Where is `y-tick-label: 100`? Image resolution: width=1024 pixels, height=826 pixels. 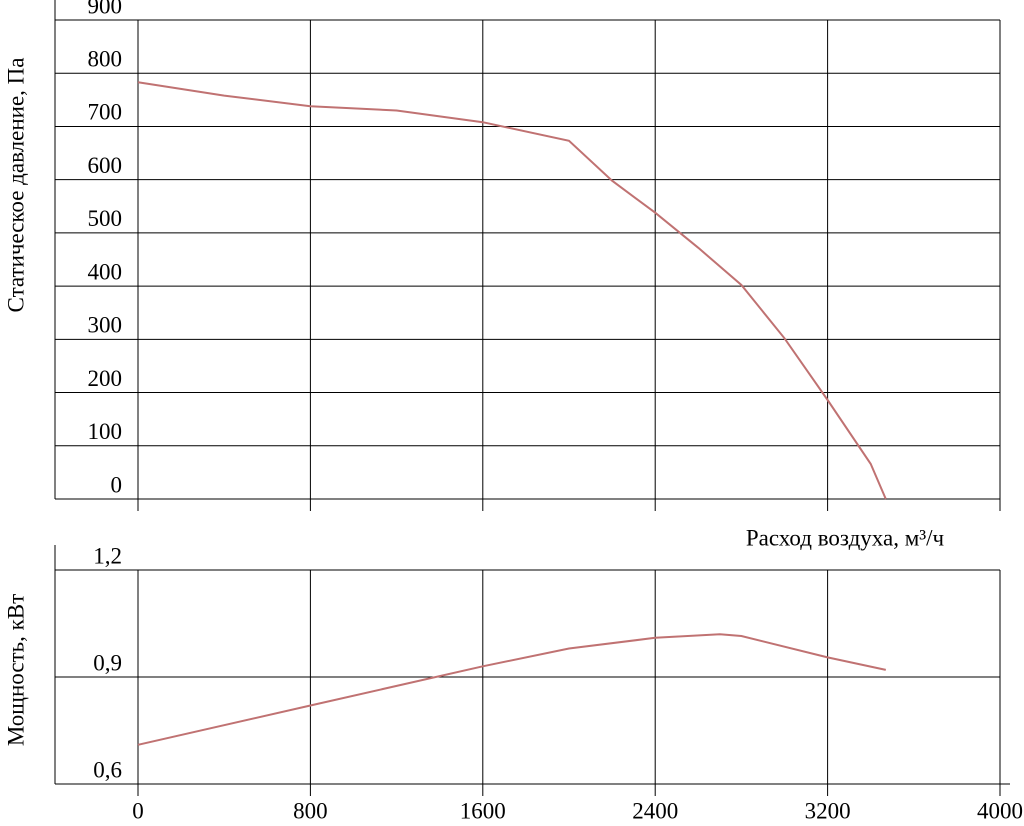 y-tick-label: 100 is located at coordinates (105, 431).